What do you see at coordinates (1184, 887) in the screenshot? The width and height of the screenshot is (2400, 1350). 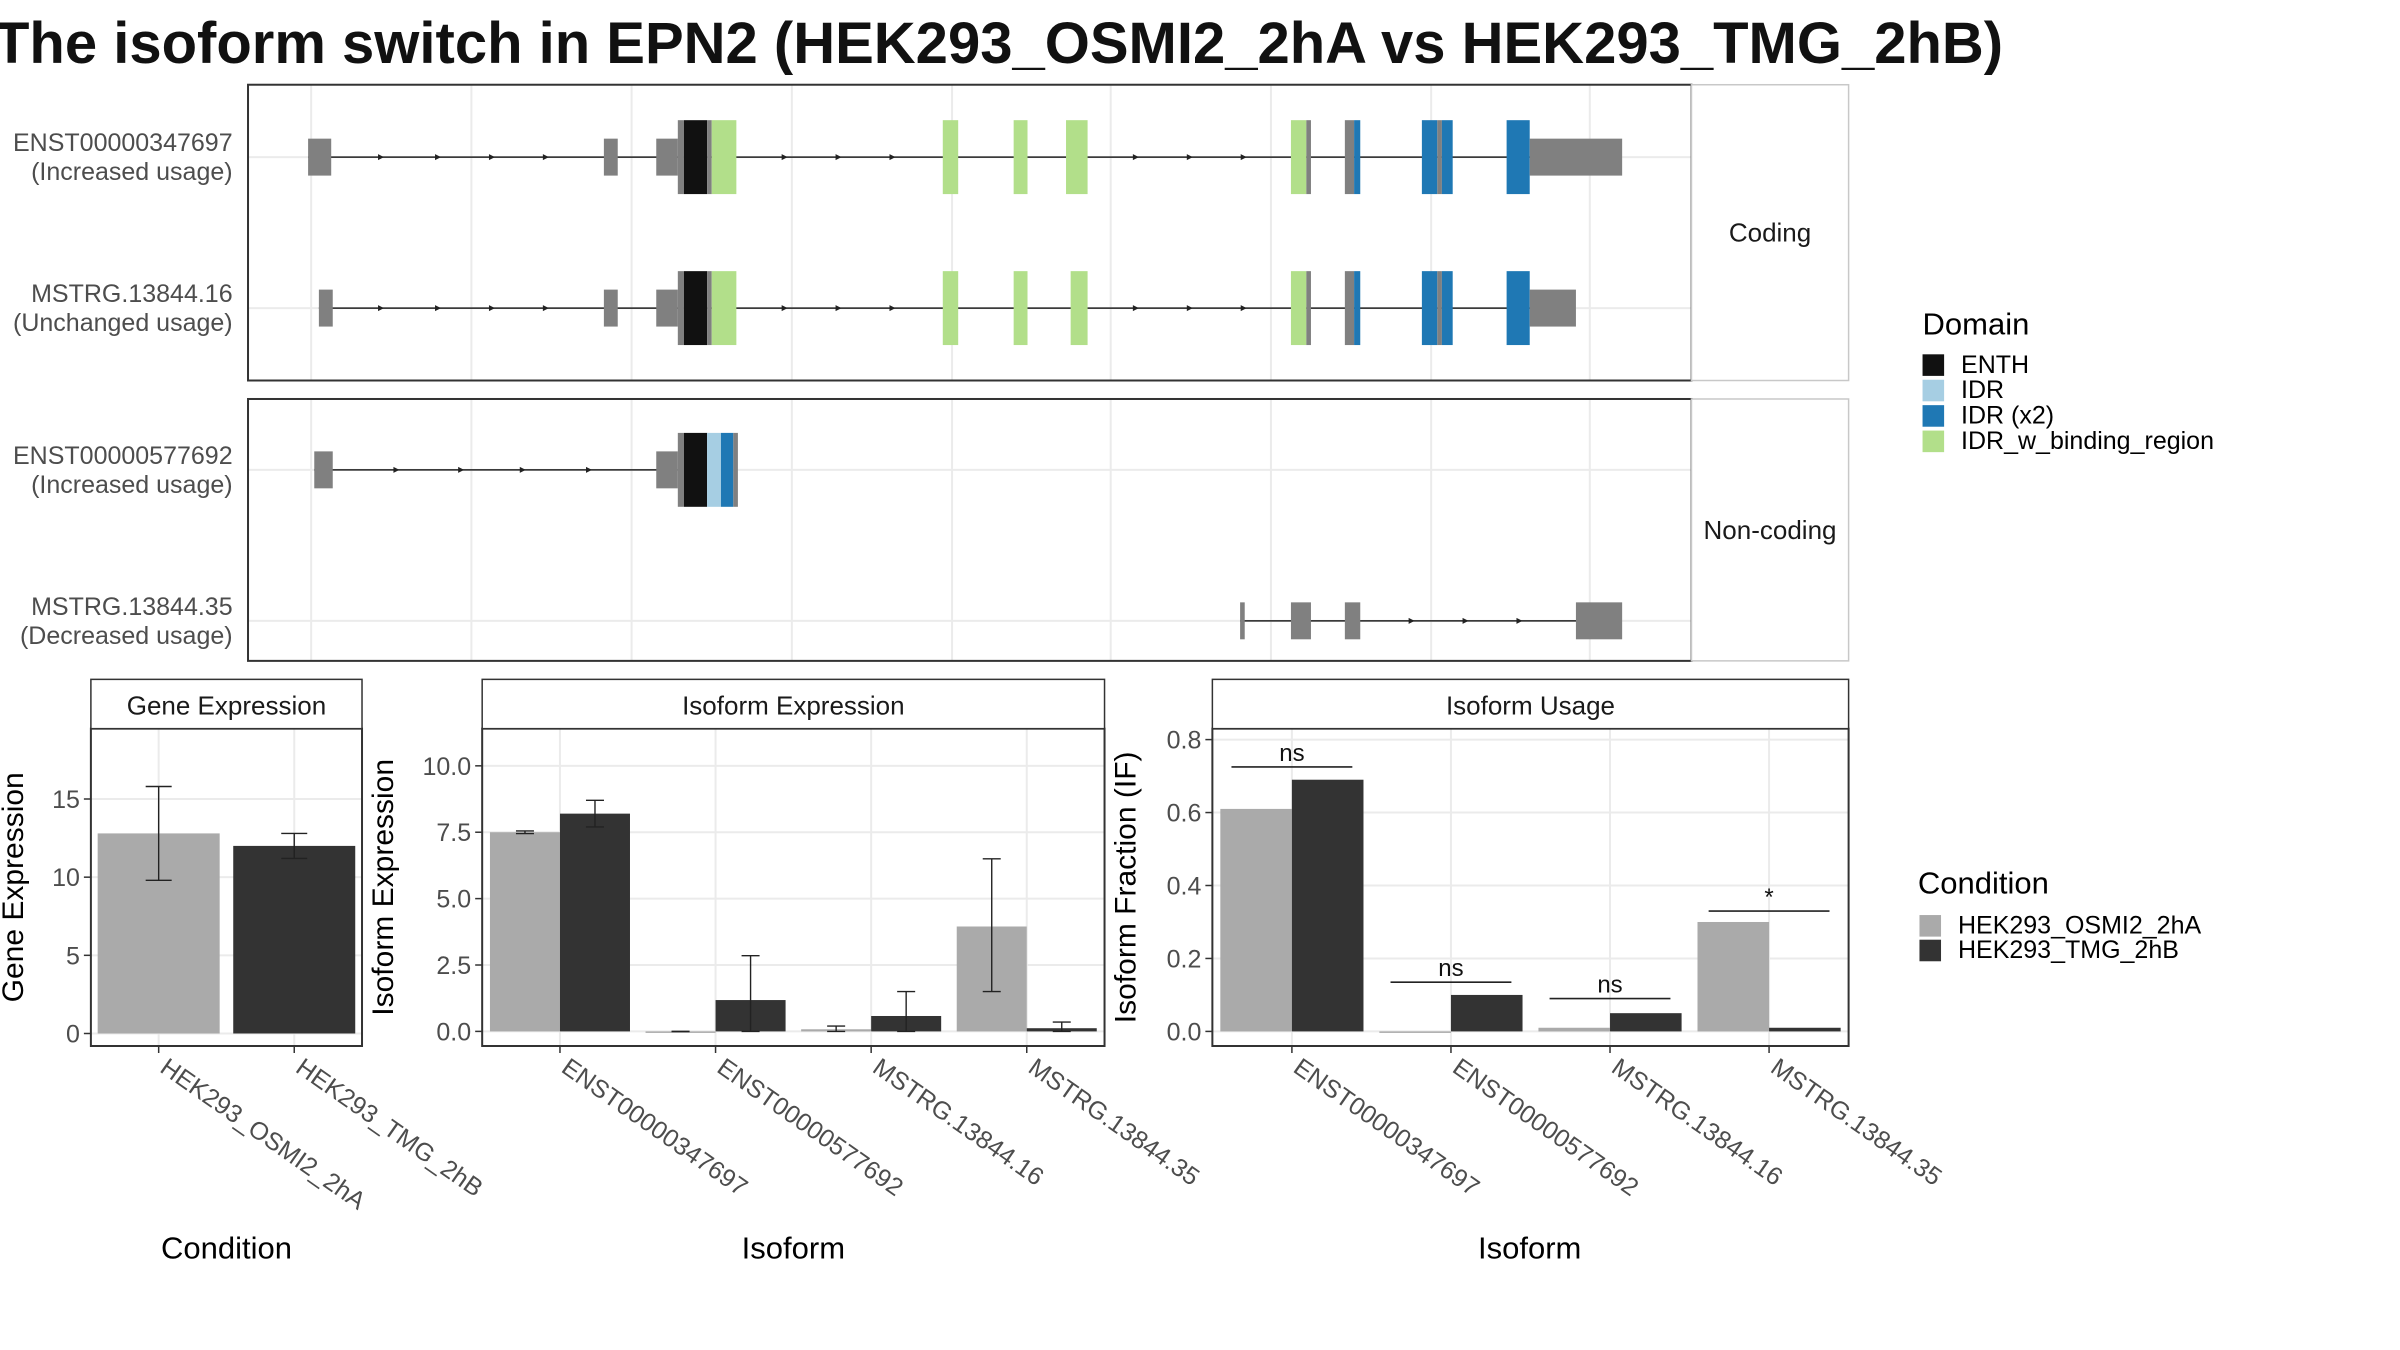 I see `y-tick-label: 0.4` at bounding box center [1184, 887].